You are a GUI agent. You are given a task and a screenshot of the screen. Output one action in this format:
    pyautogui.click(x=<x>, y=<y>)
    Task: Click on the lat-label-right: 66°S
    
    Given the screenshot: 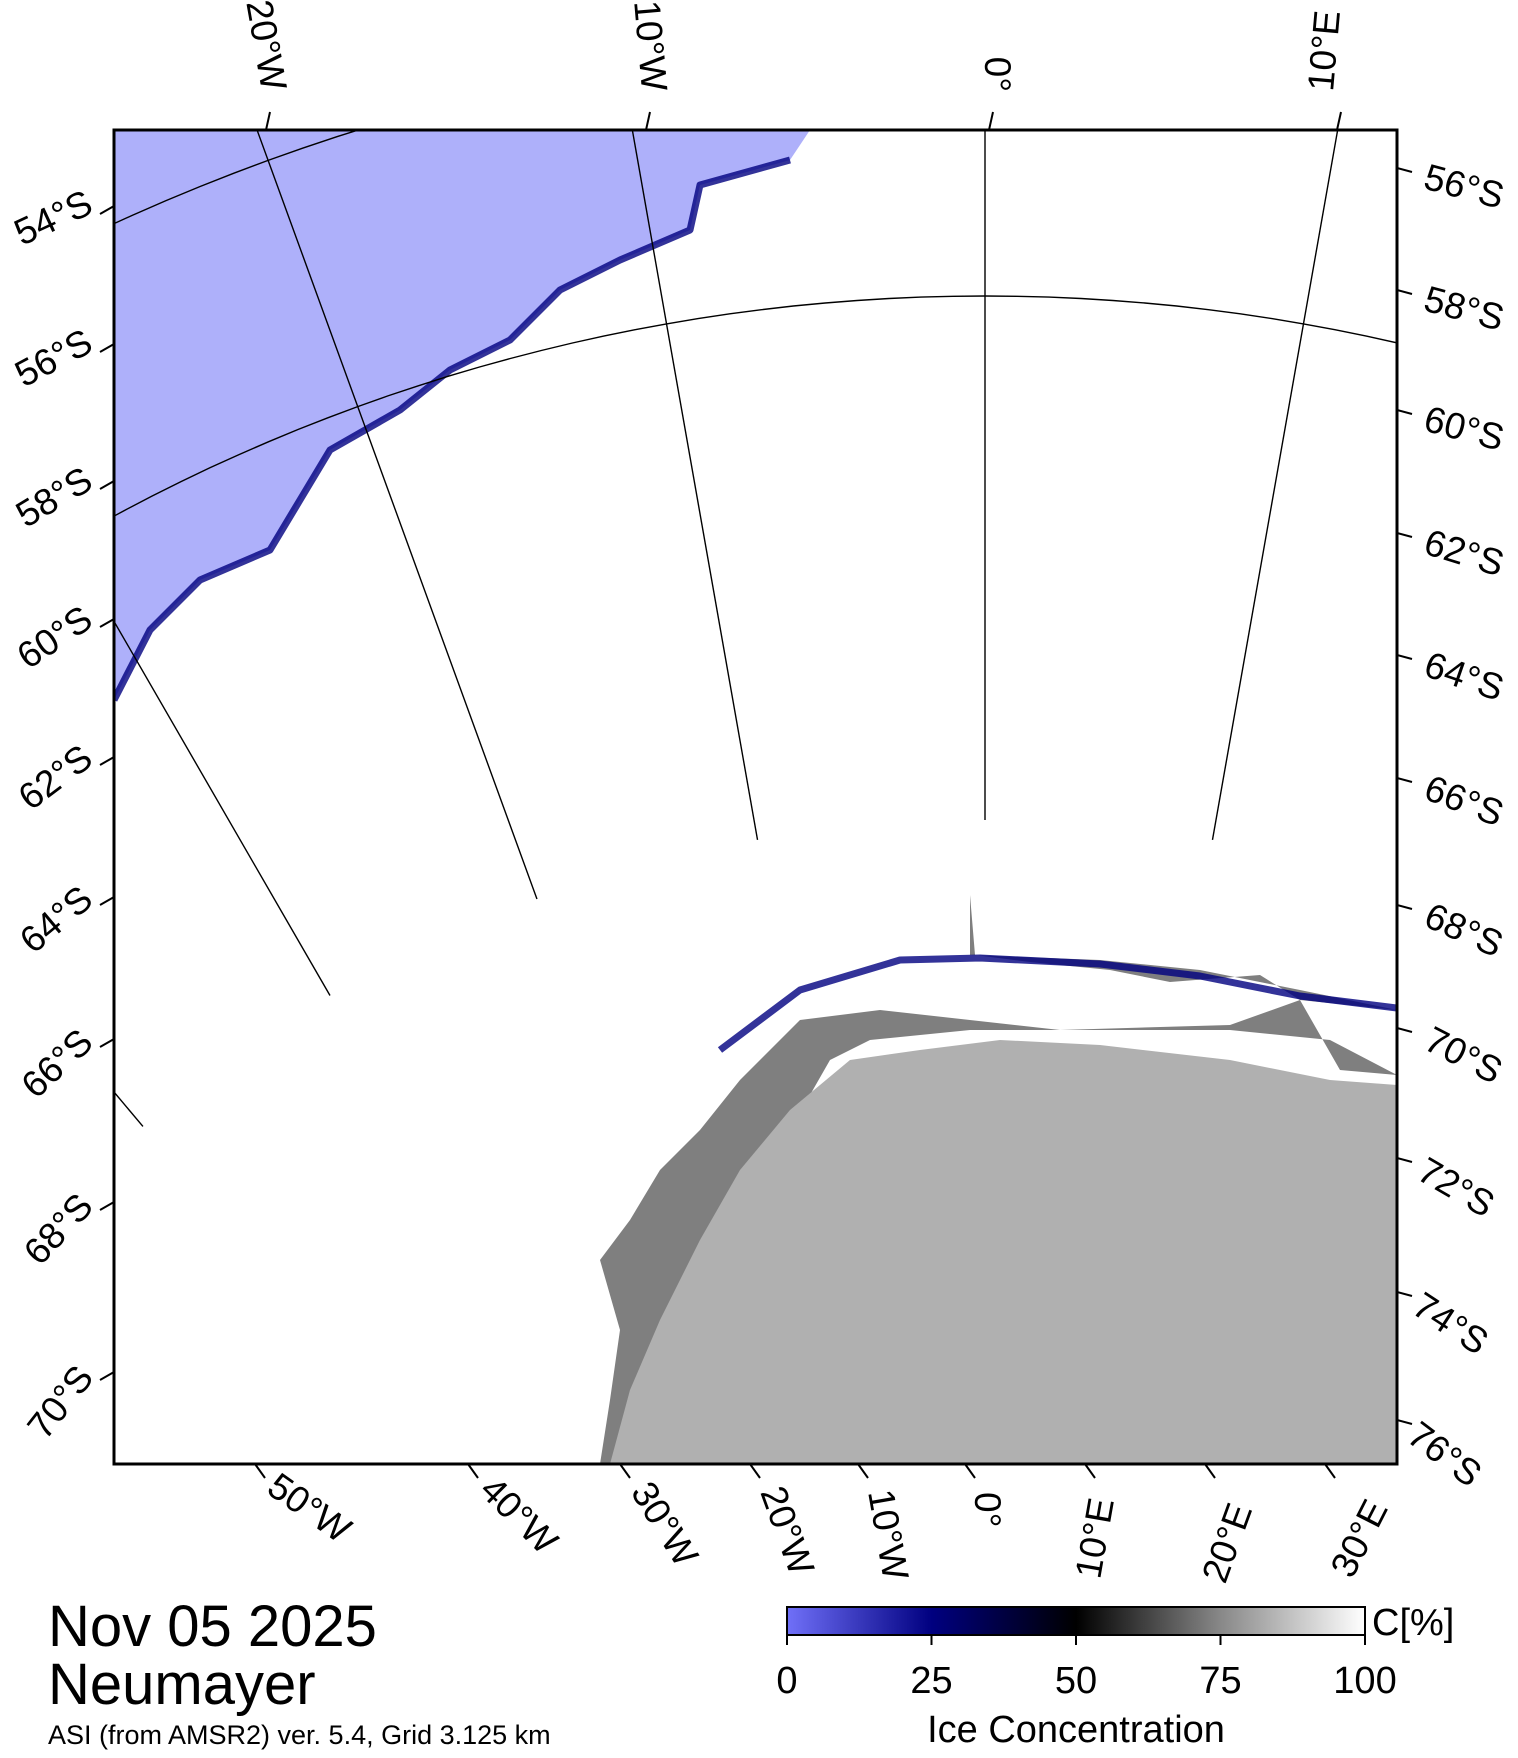 What is the action you would take?
    pyautogui.click(x=1464, y=800)
    